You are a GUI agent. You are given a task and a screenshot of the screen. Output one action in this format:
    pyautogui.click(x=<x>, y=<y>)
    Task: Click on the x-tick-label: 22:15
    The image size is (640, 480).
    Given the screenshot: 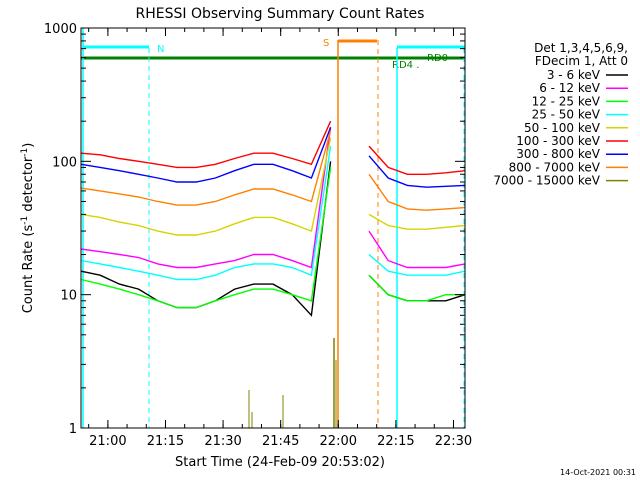 What is the action you would take?
    pyautogui.click(x=395, y=441)
    